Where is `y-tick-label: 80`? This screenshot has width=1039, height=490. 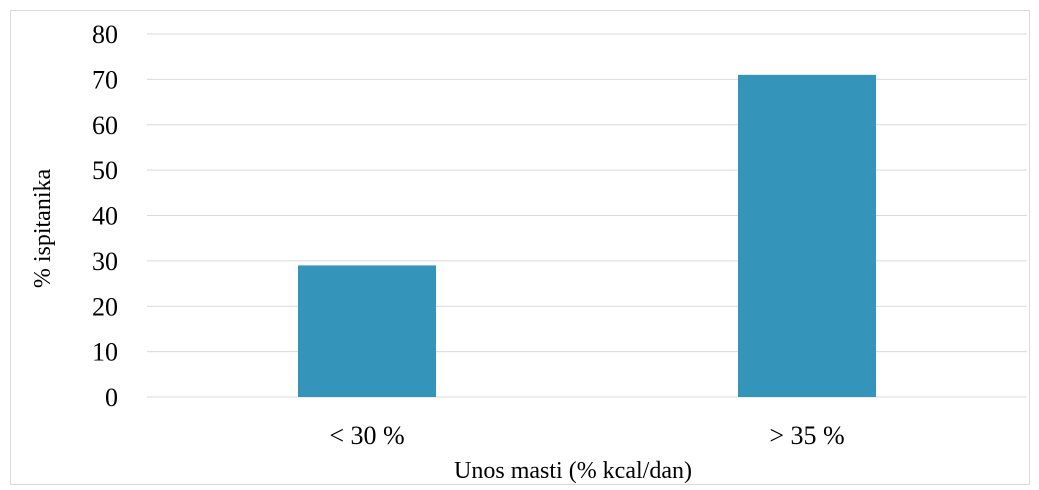 y-tick-label: 80 is located at coordinates (105, 34).